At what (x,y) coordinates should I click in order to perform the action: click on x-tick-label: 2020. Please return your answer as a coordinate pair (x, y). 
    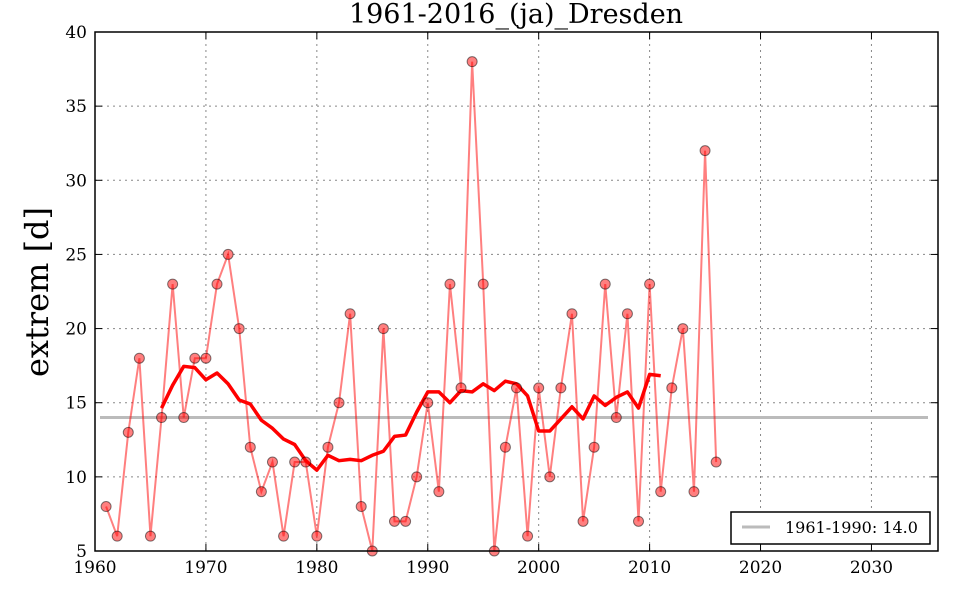
    Looking at the image, I should click on (760, 568).